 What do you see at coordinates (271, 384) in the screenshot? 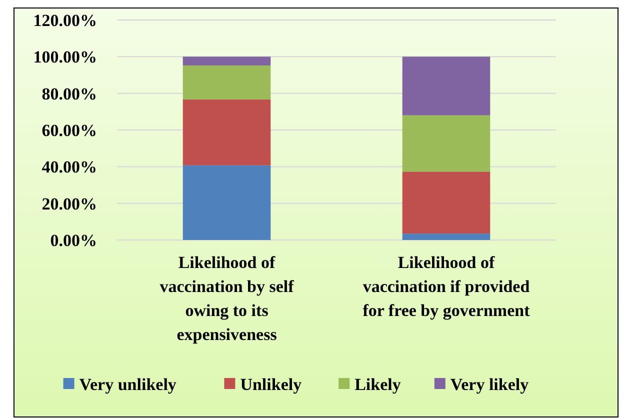
I see `legend-label: Unlikely` at bounding box center [271, 384].